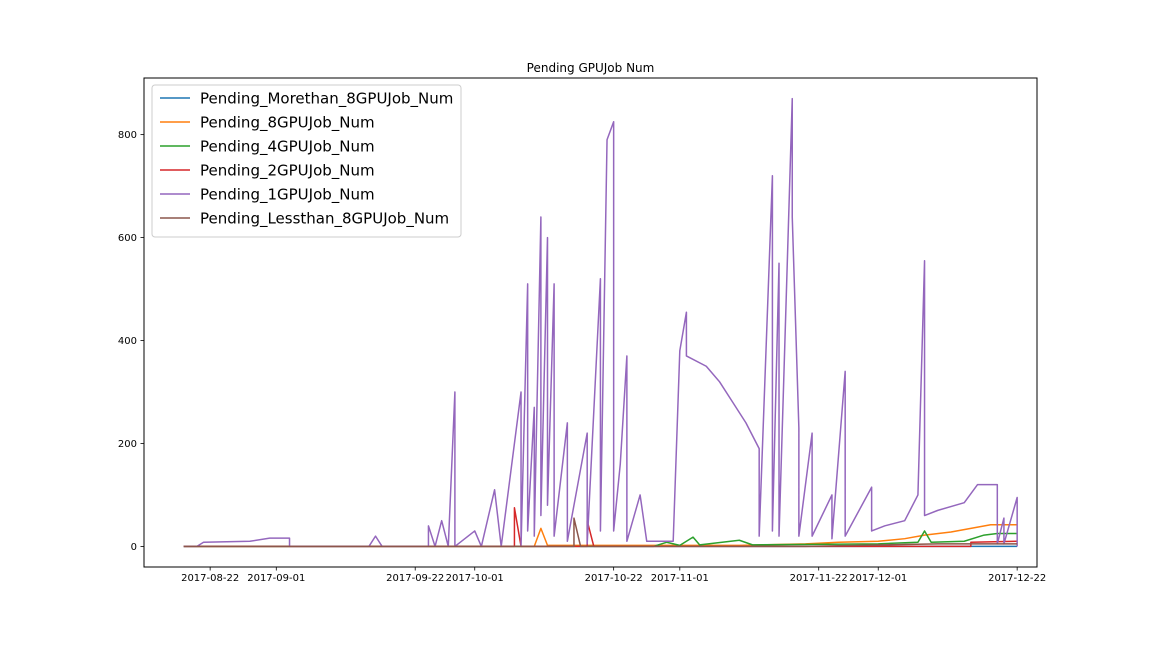 This screenshot has width=1152, height=648. Describe the element at coordinates (324, 219) in the screenshot. I see `legend-label-5: Pending_Lessthan_8GPUJob_Num` at that location.